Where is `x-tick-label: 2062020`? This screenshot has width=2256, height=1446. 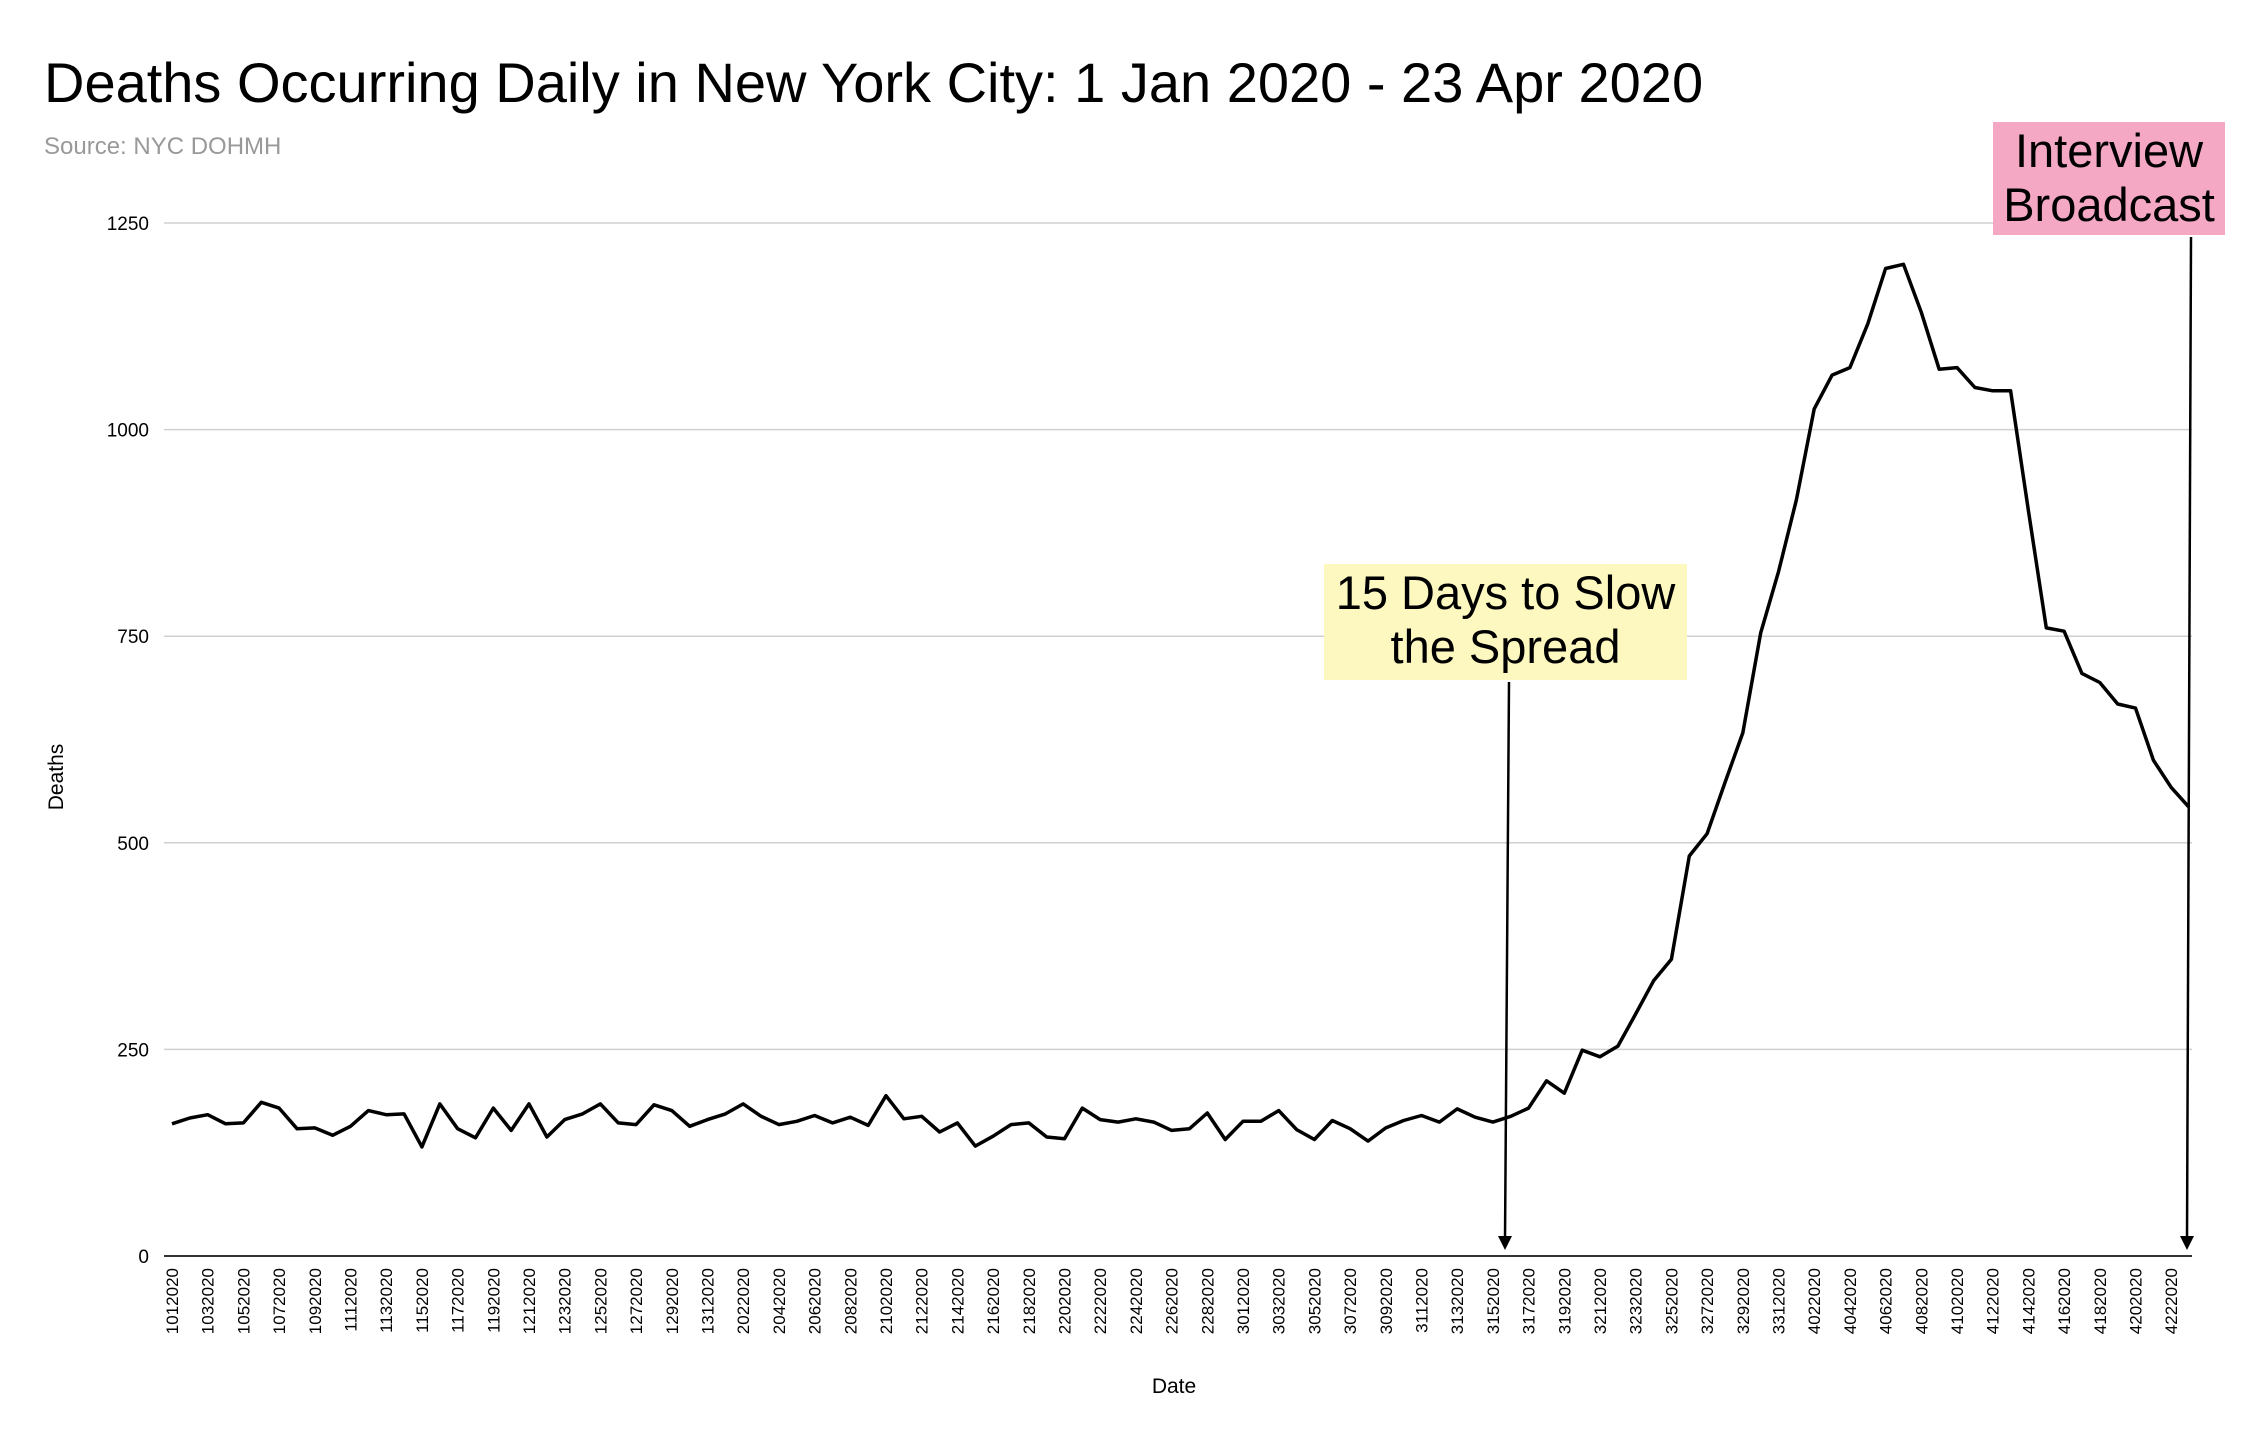 x-tick-label: 2062020 is located at coordinates (815, 1301).